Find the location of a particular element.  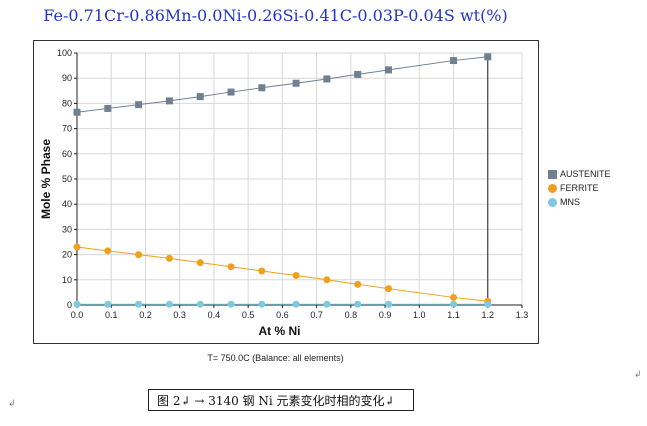

x-tick-label: 0.2 is located at coordinates (145, 315).